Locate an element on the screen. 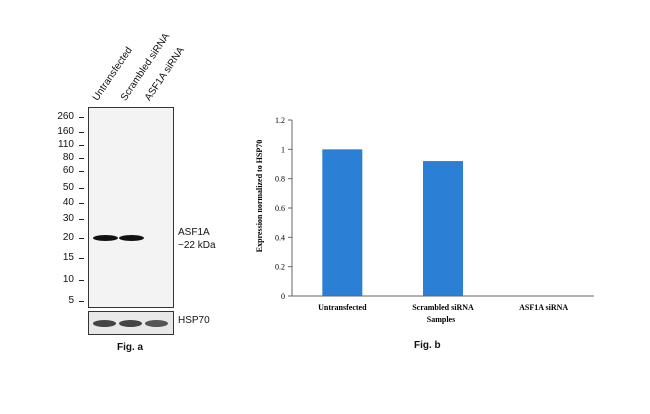 The image size is (650, 414). y-tick-label: 0 is located at coordinates (283, 296).